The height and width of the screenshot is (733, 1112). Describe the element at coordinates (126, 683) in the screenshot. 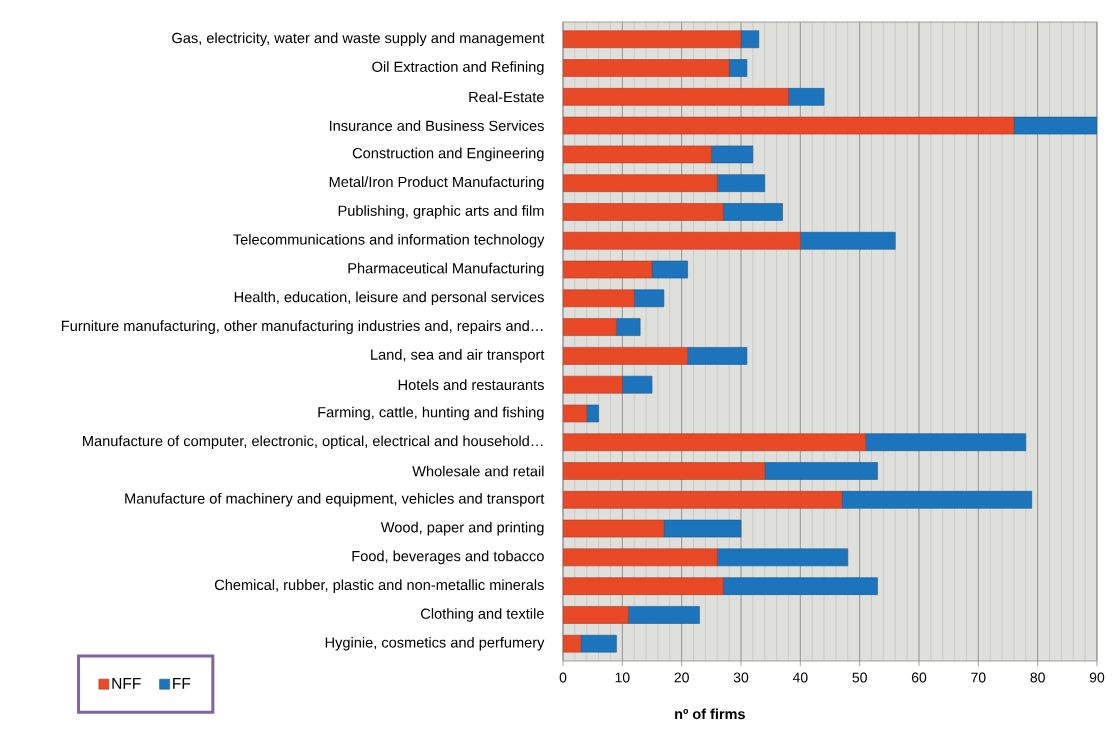

I see `legend-label: NFF` at that location.